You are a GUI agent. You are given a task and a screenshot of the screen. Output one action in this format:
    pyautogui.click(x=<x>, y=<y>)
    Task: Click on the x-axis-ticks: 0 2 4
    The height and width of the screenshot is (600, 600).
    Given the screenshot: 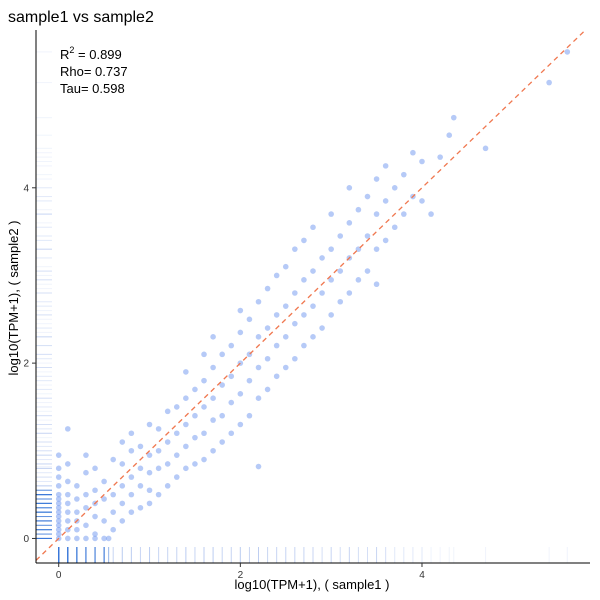 What is the action you would take?
    pyautogui.click(x=240, y=572)
    